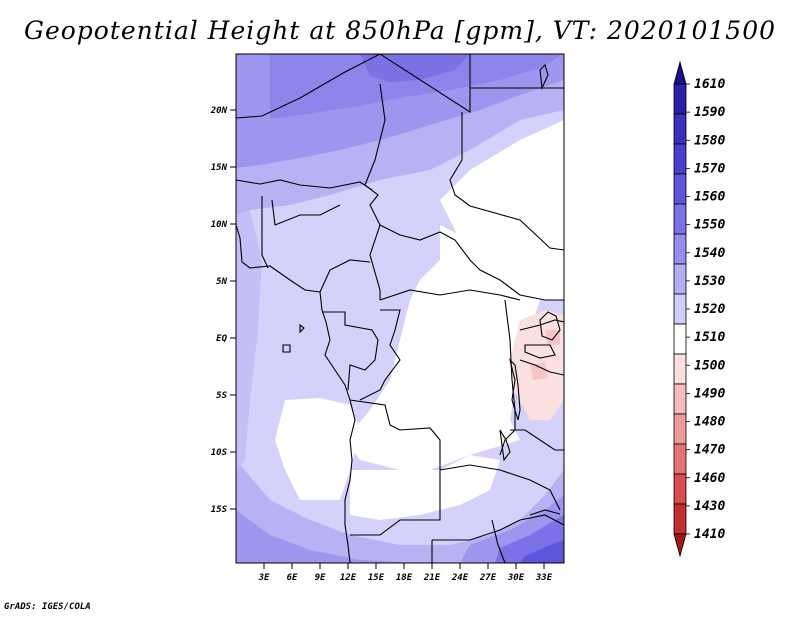  Describe the element at coordinates (221, 282) in the screenshot. I see `lat-label: 5N` at that location.